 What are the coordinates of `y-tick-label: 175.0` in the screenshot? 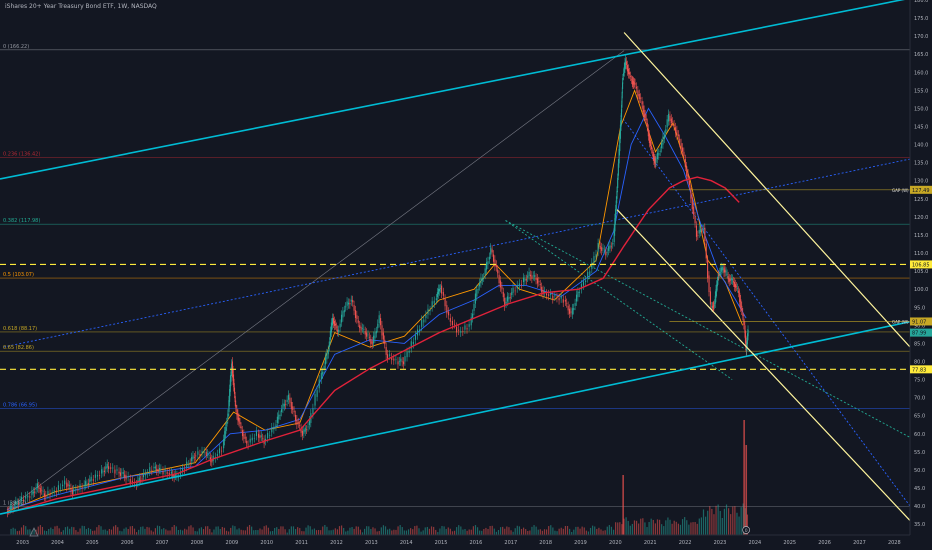 It's located at (921, 19).